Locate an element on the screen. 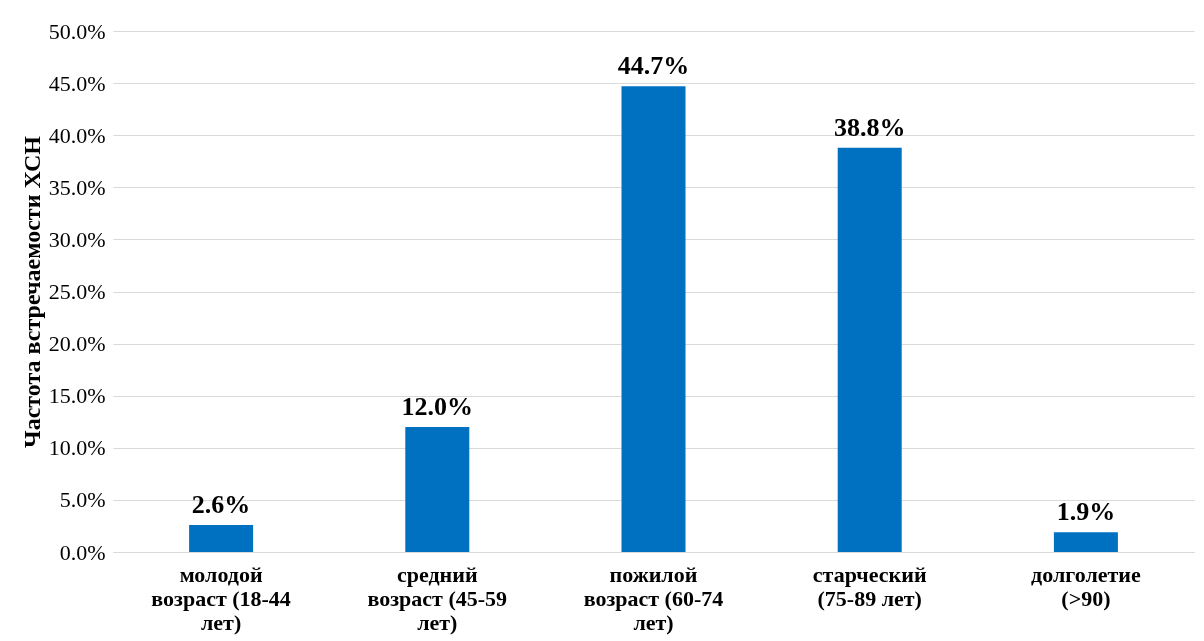 Image resolution: width=1204 pixels, height=641 pixels. data-label: 1.9% is located at coordinates (1086, 512).